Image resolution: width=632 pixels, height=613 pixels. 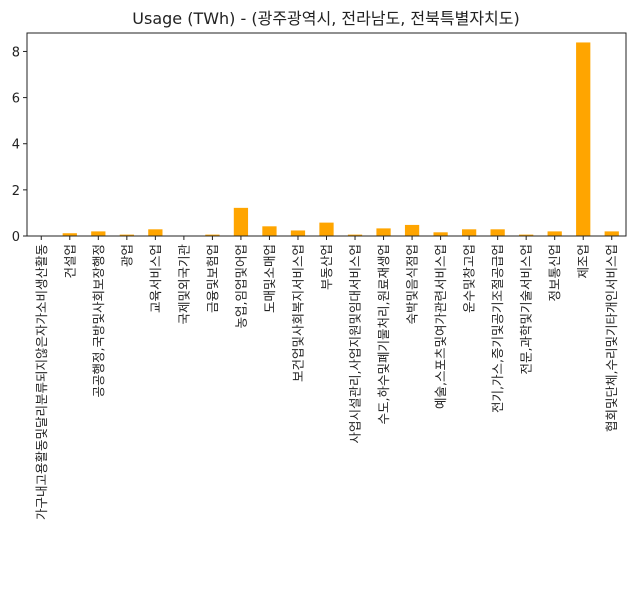 I want to click on x-tick-label: 공공행정,국방및사회보장행정, so click(x=98, y=320).